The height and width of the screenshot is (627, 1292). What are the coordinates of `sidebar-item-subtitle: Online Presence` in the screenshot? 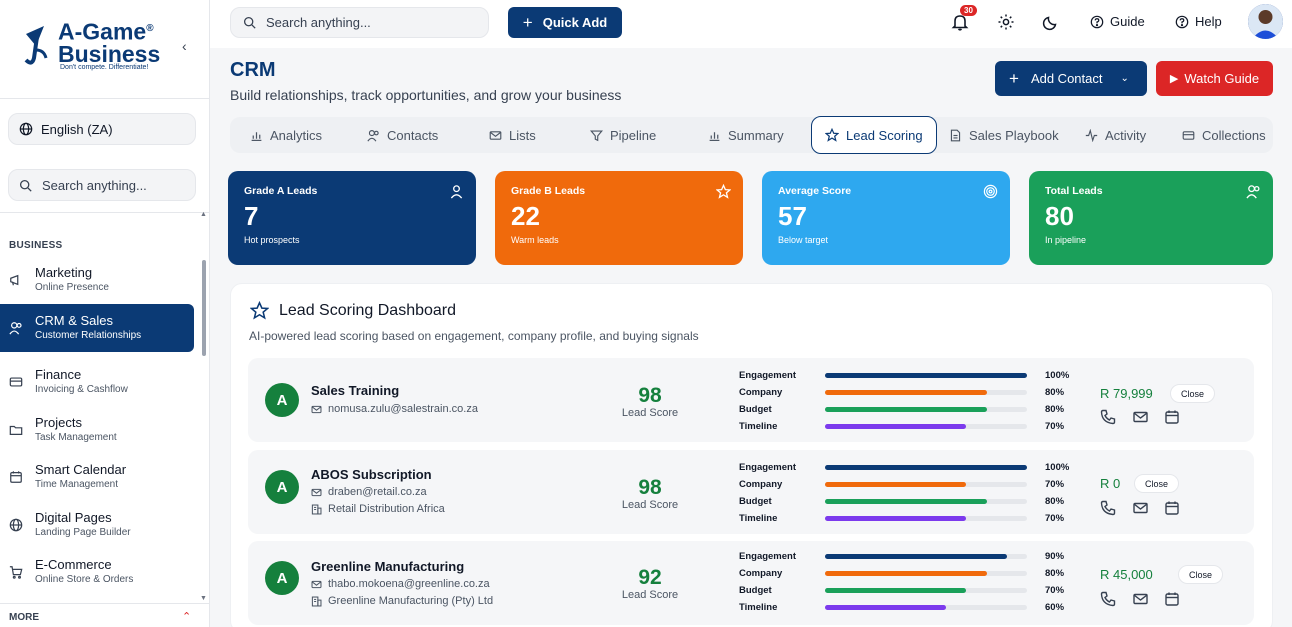 It's located at (72, 287).